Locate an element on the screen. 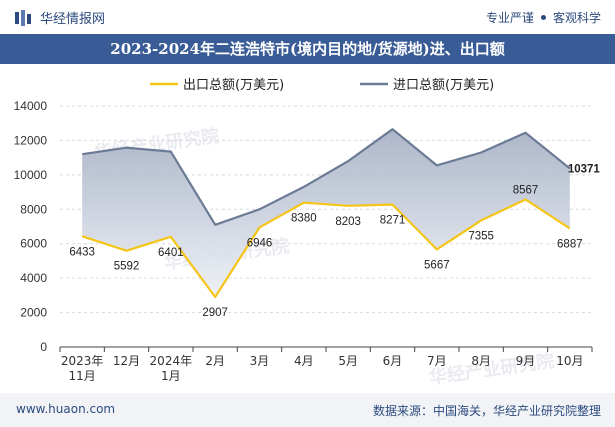 The image size is (615, 427). website-link: www.huaon.com is located at coordinates (66, 409).